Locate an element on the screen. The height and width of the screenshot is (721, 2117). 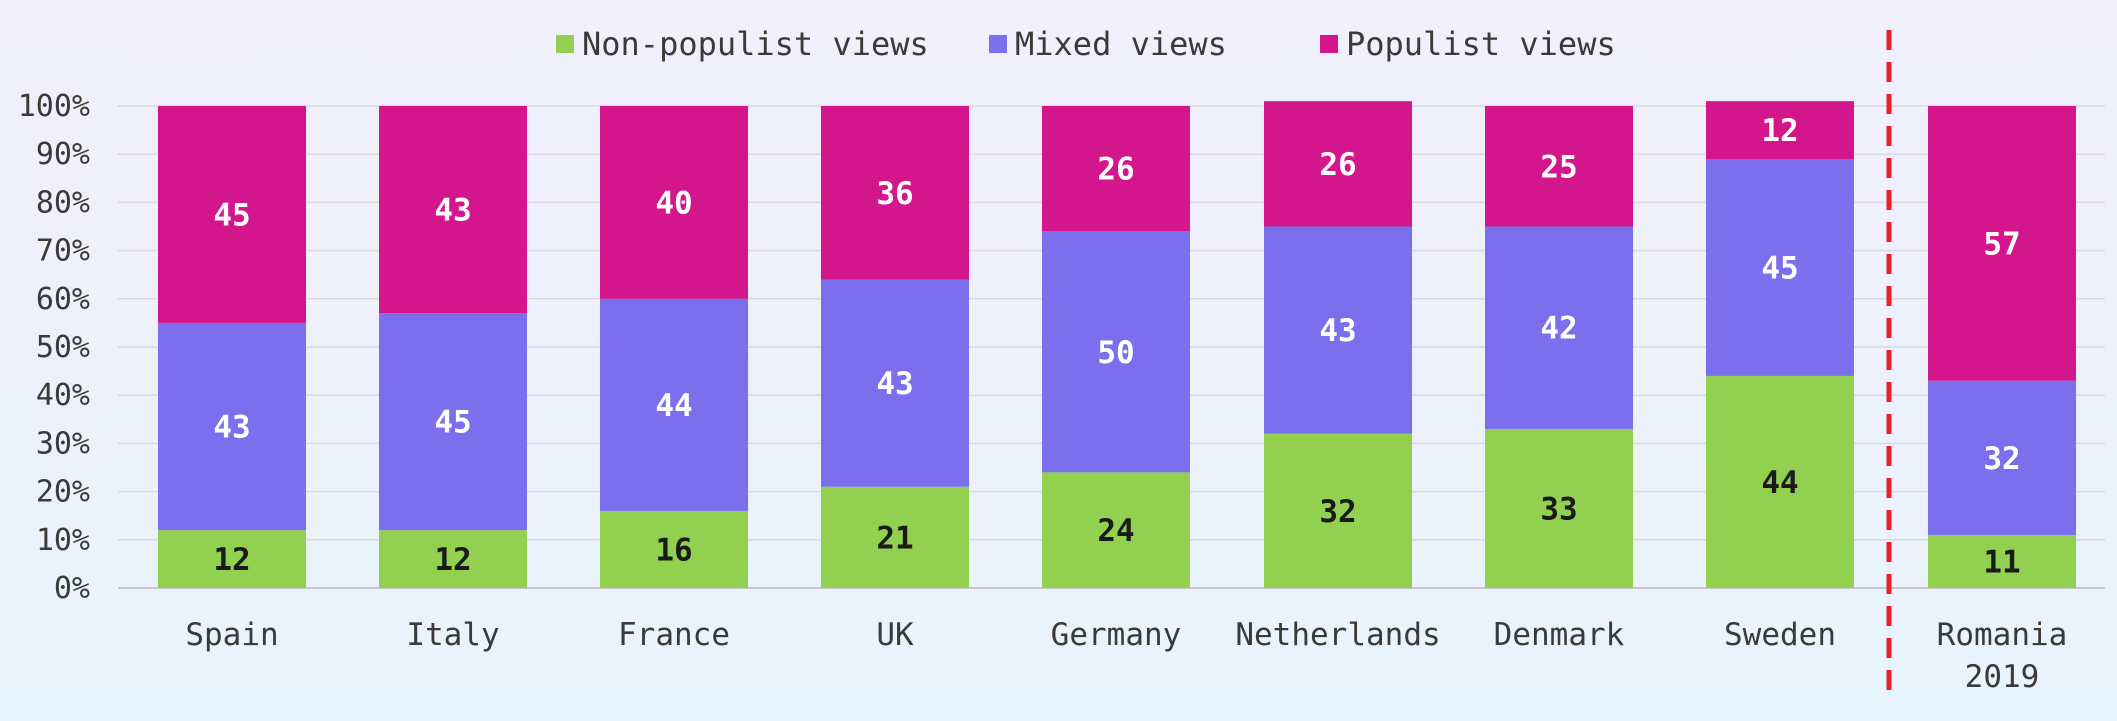
category-label: Romania is located at coordinates (2002, 635).